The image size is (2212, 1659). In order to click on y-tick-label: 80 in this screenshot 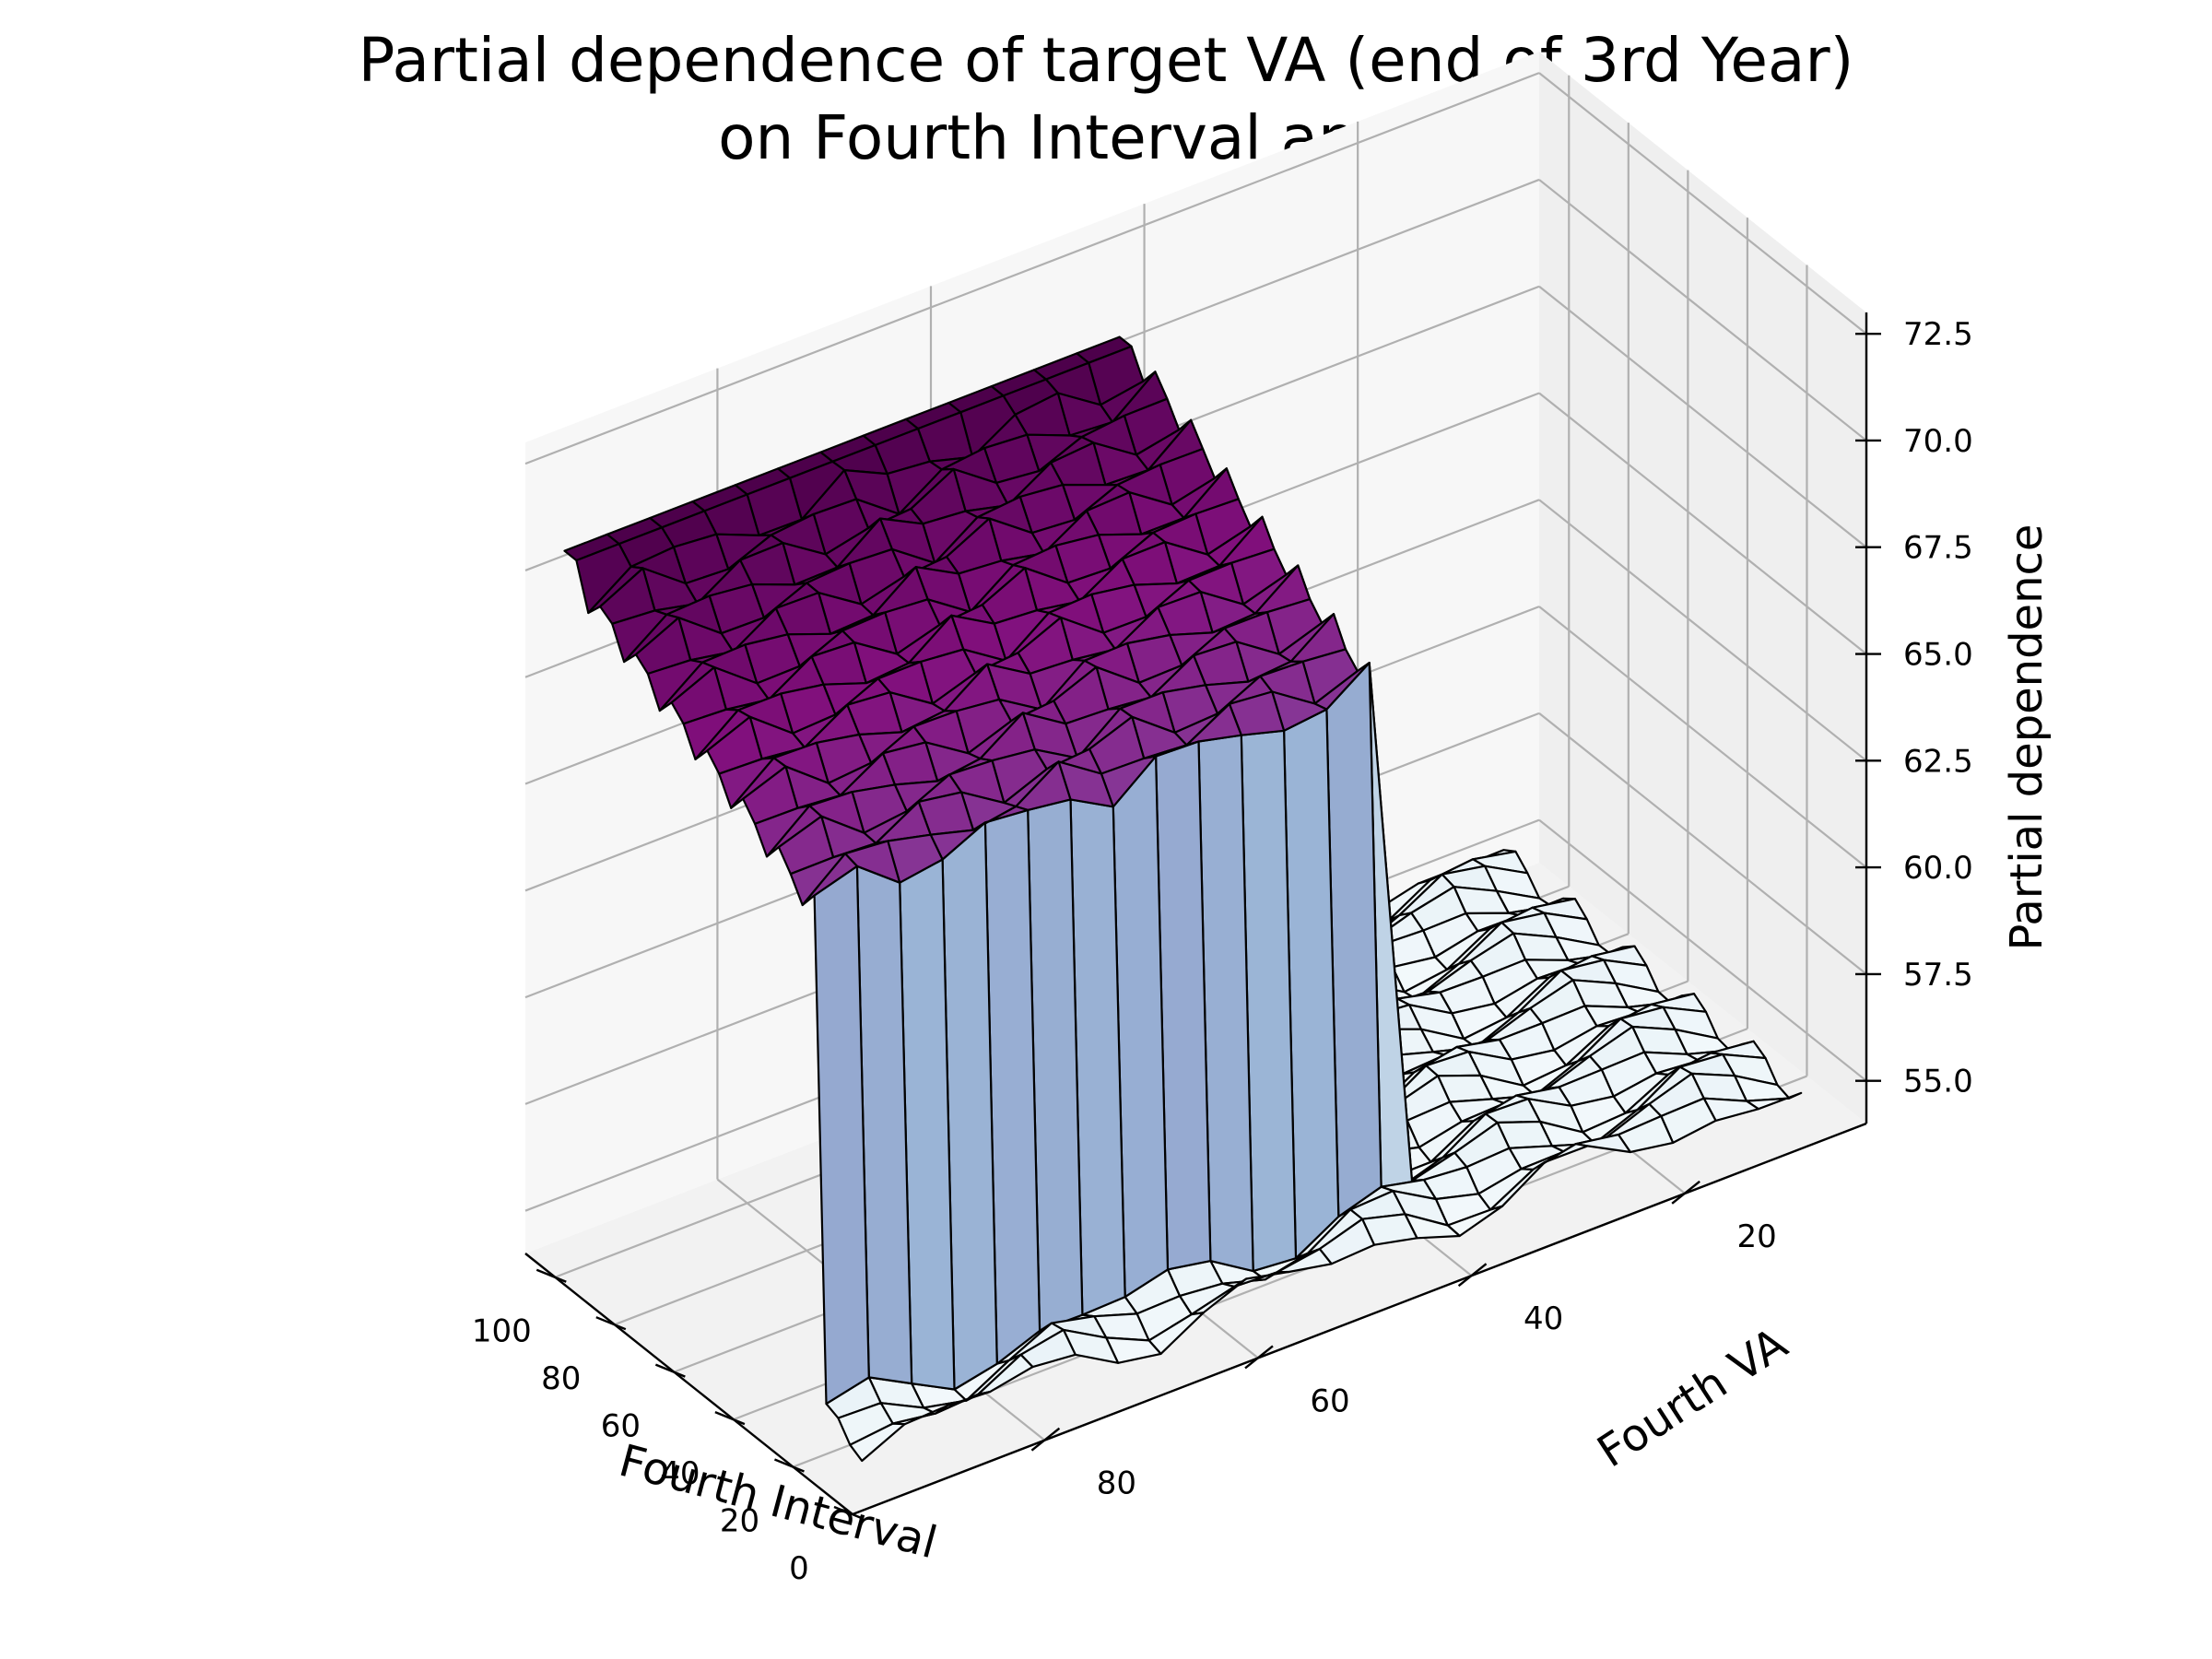, I will do `click(1116, 1483)`.